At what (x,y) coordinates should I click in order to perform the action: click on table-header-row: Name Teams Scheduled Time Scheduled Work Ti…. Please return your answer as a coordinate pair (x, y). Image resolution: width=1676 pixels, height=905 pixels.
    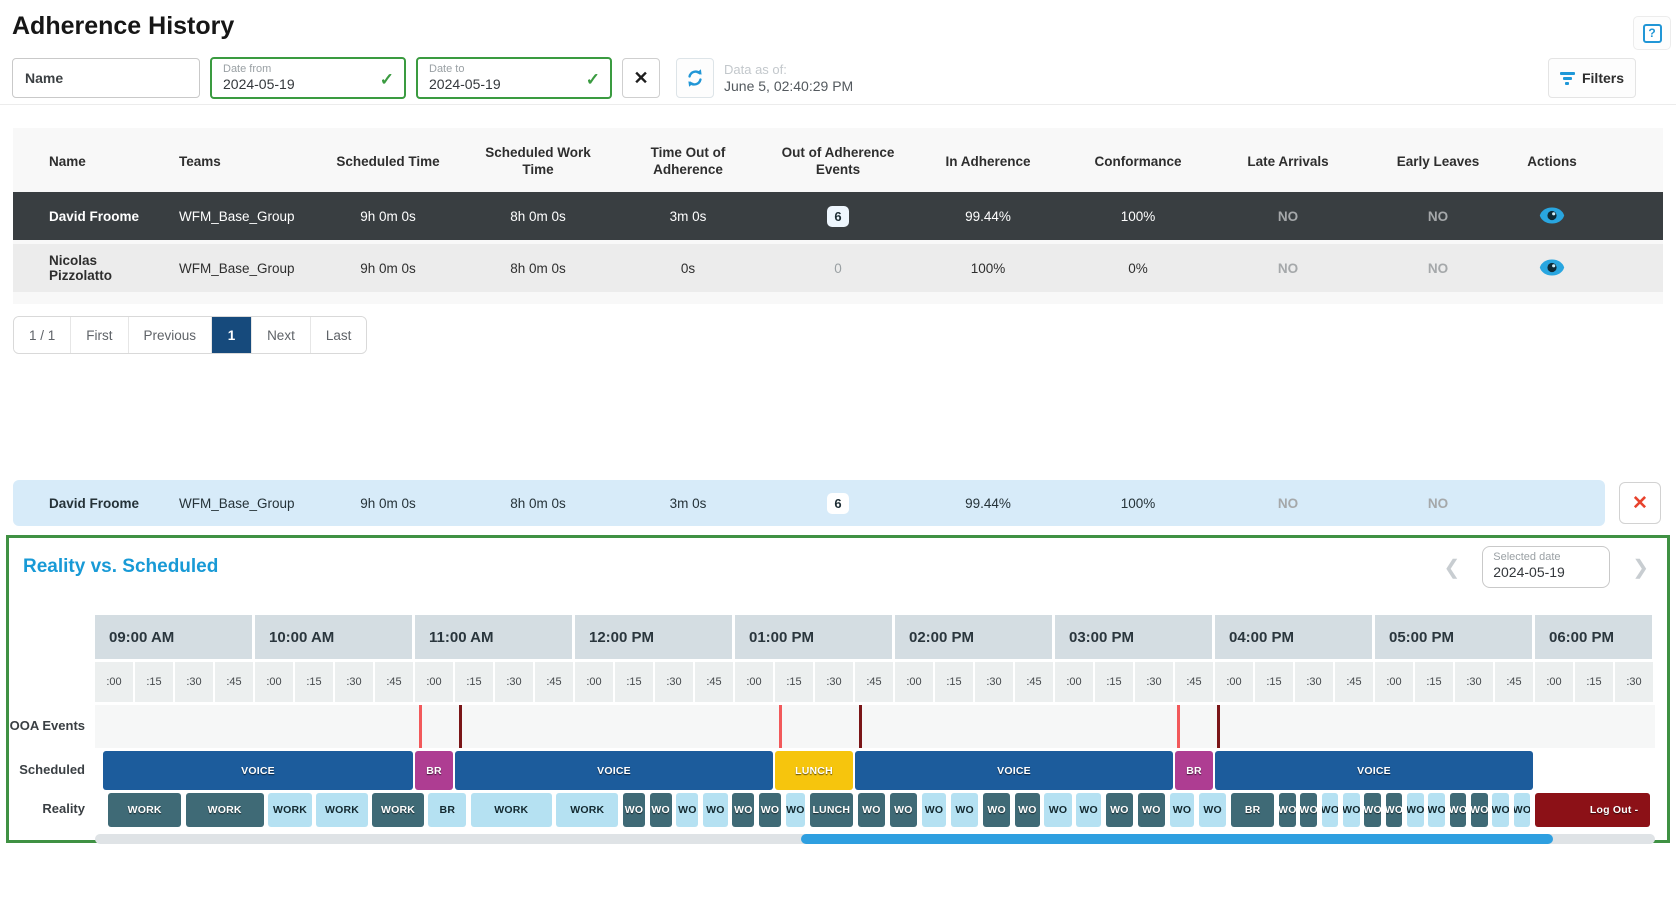
    Looking at the image, I should click on (838, 161).